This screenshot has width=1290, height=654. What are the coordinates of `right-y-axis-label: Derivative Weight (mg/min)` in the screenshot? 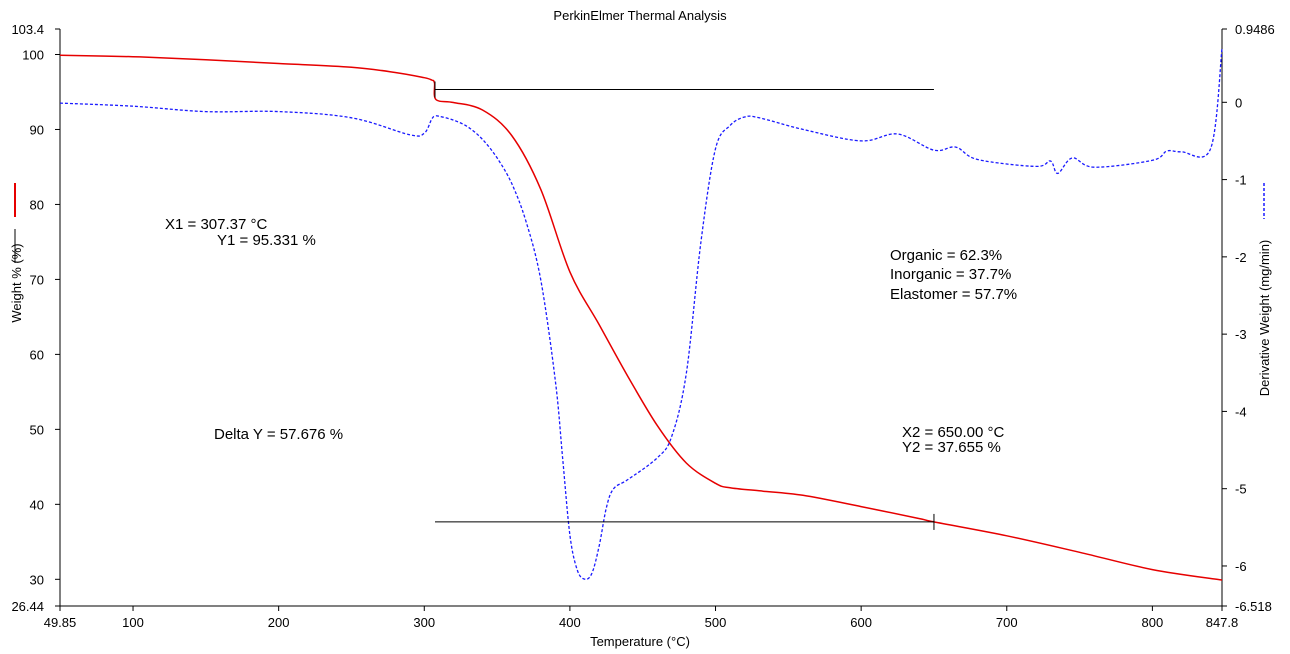 It's located at (1264, 318).